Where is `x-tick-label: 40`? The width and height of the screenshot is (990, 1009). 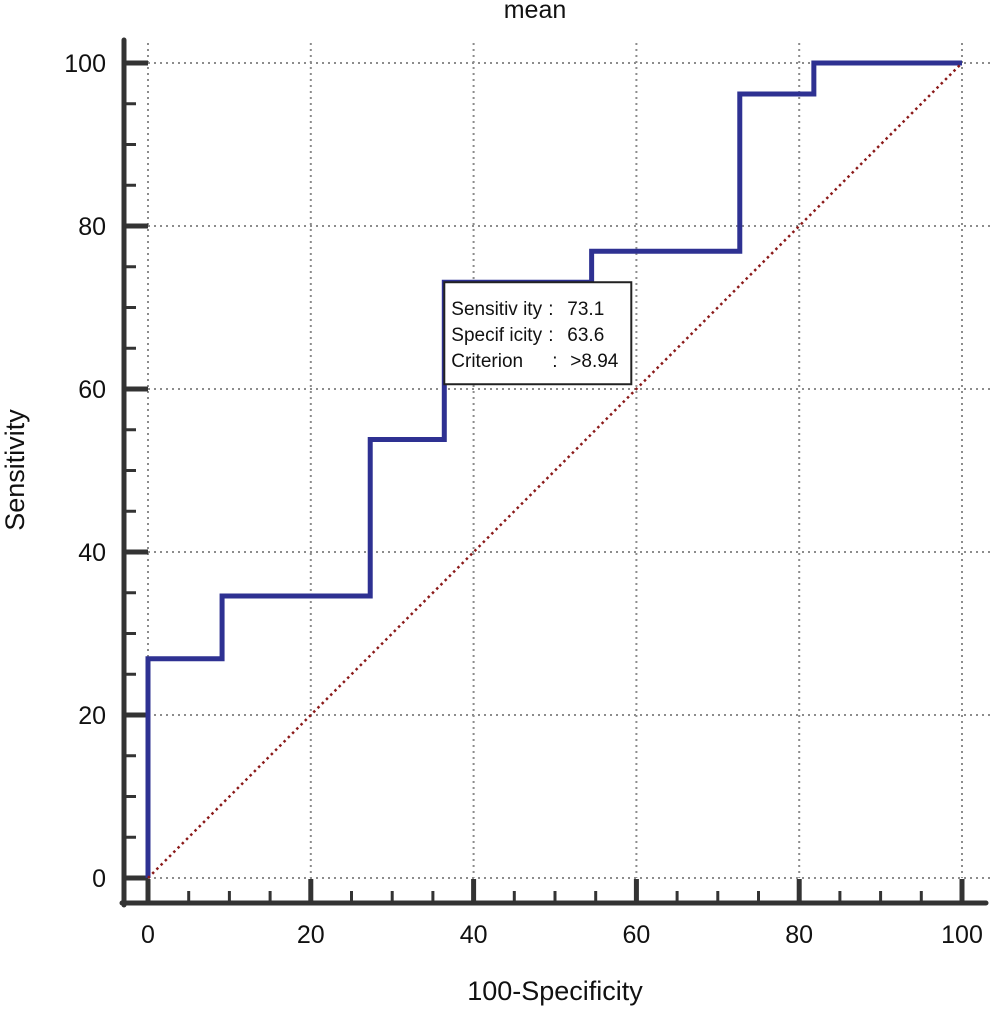
x-tick-label: 40 is located at coordinates (474, 935).